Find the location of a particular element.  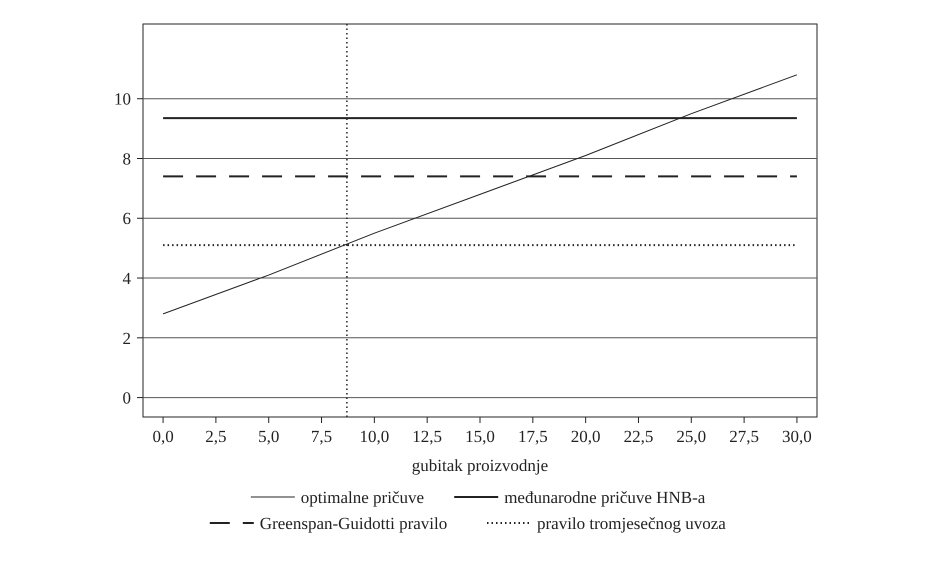

x-tick-label: 20,0 is located at coordinates (585, 436).